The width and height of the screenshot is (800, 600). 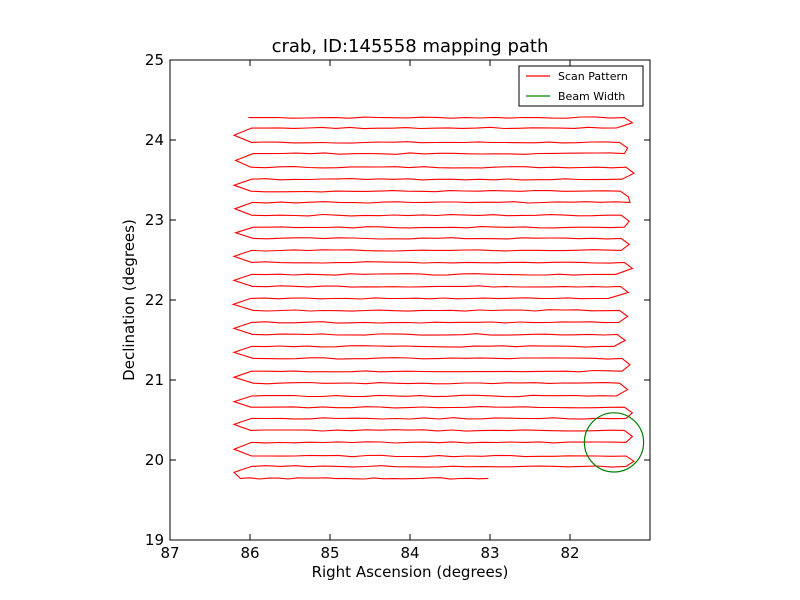 I want to click on y-tick-label: 19, so click(x=154, y=540).